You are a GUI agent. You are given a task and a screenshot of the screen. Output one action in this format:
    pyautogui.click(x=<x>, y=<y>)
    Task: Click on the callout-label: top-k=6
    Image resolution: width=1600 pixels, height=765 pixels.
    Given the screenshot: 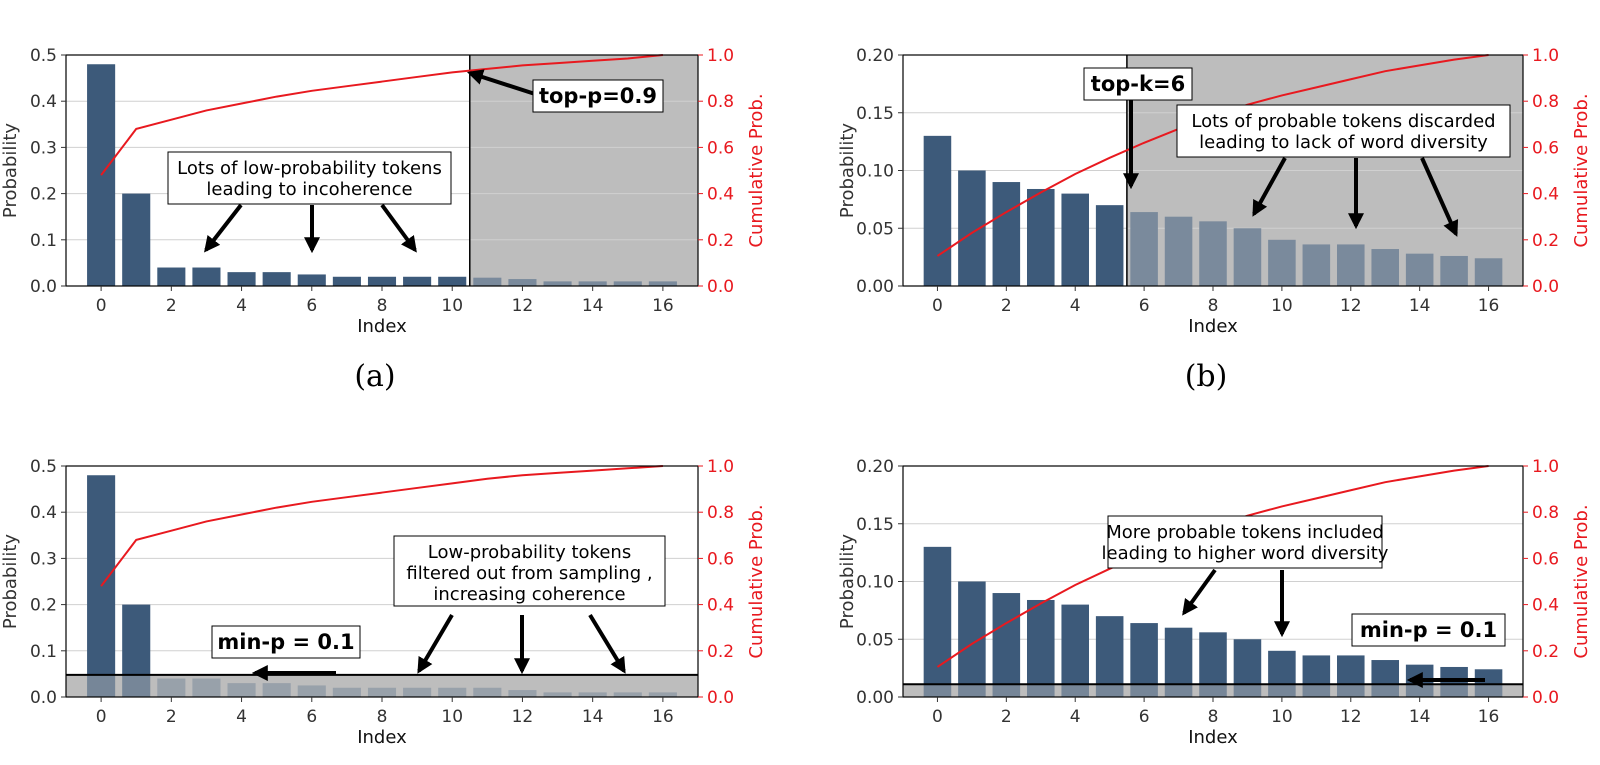 What is the action you would take?
    pyautogui.click(x=1138, y=84)
    